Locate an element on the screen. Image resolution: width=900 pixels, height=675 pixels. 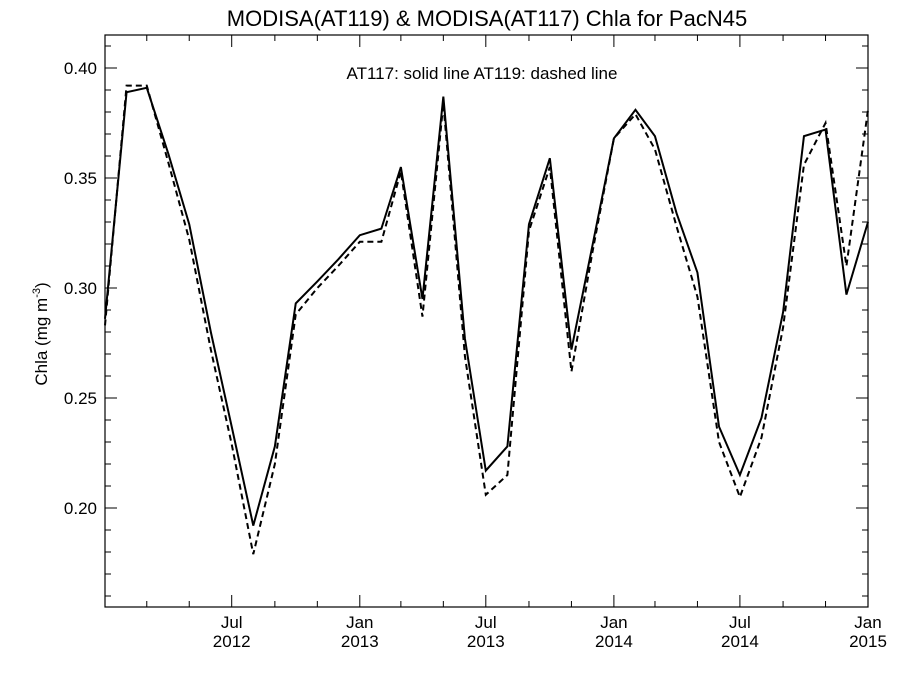
y-axis-label-end: ) is located at coordinates (41, 285).